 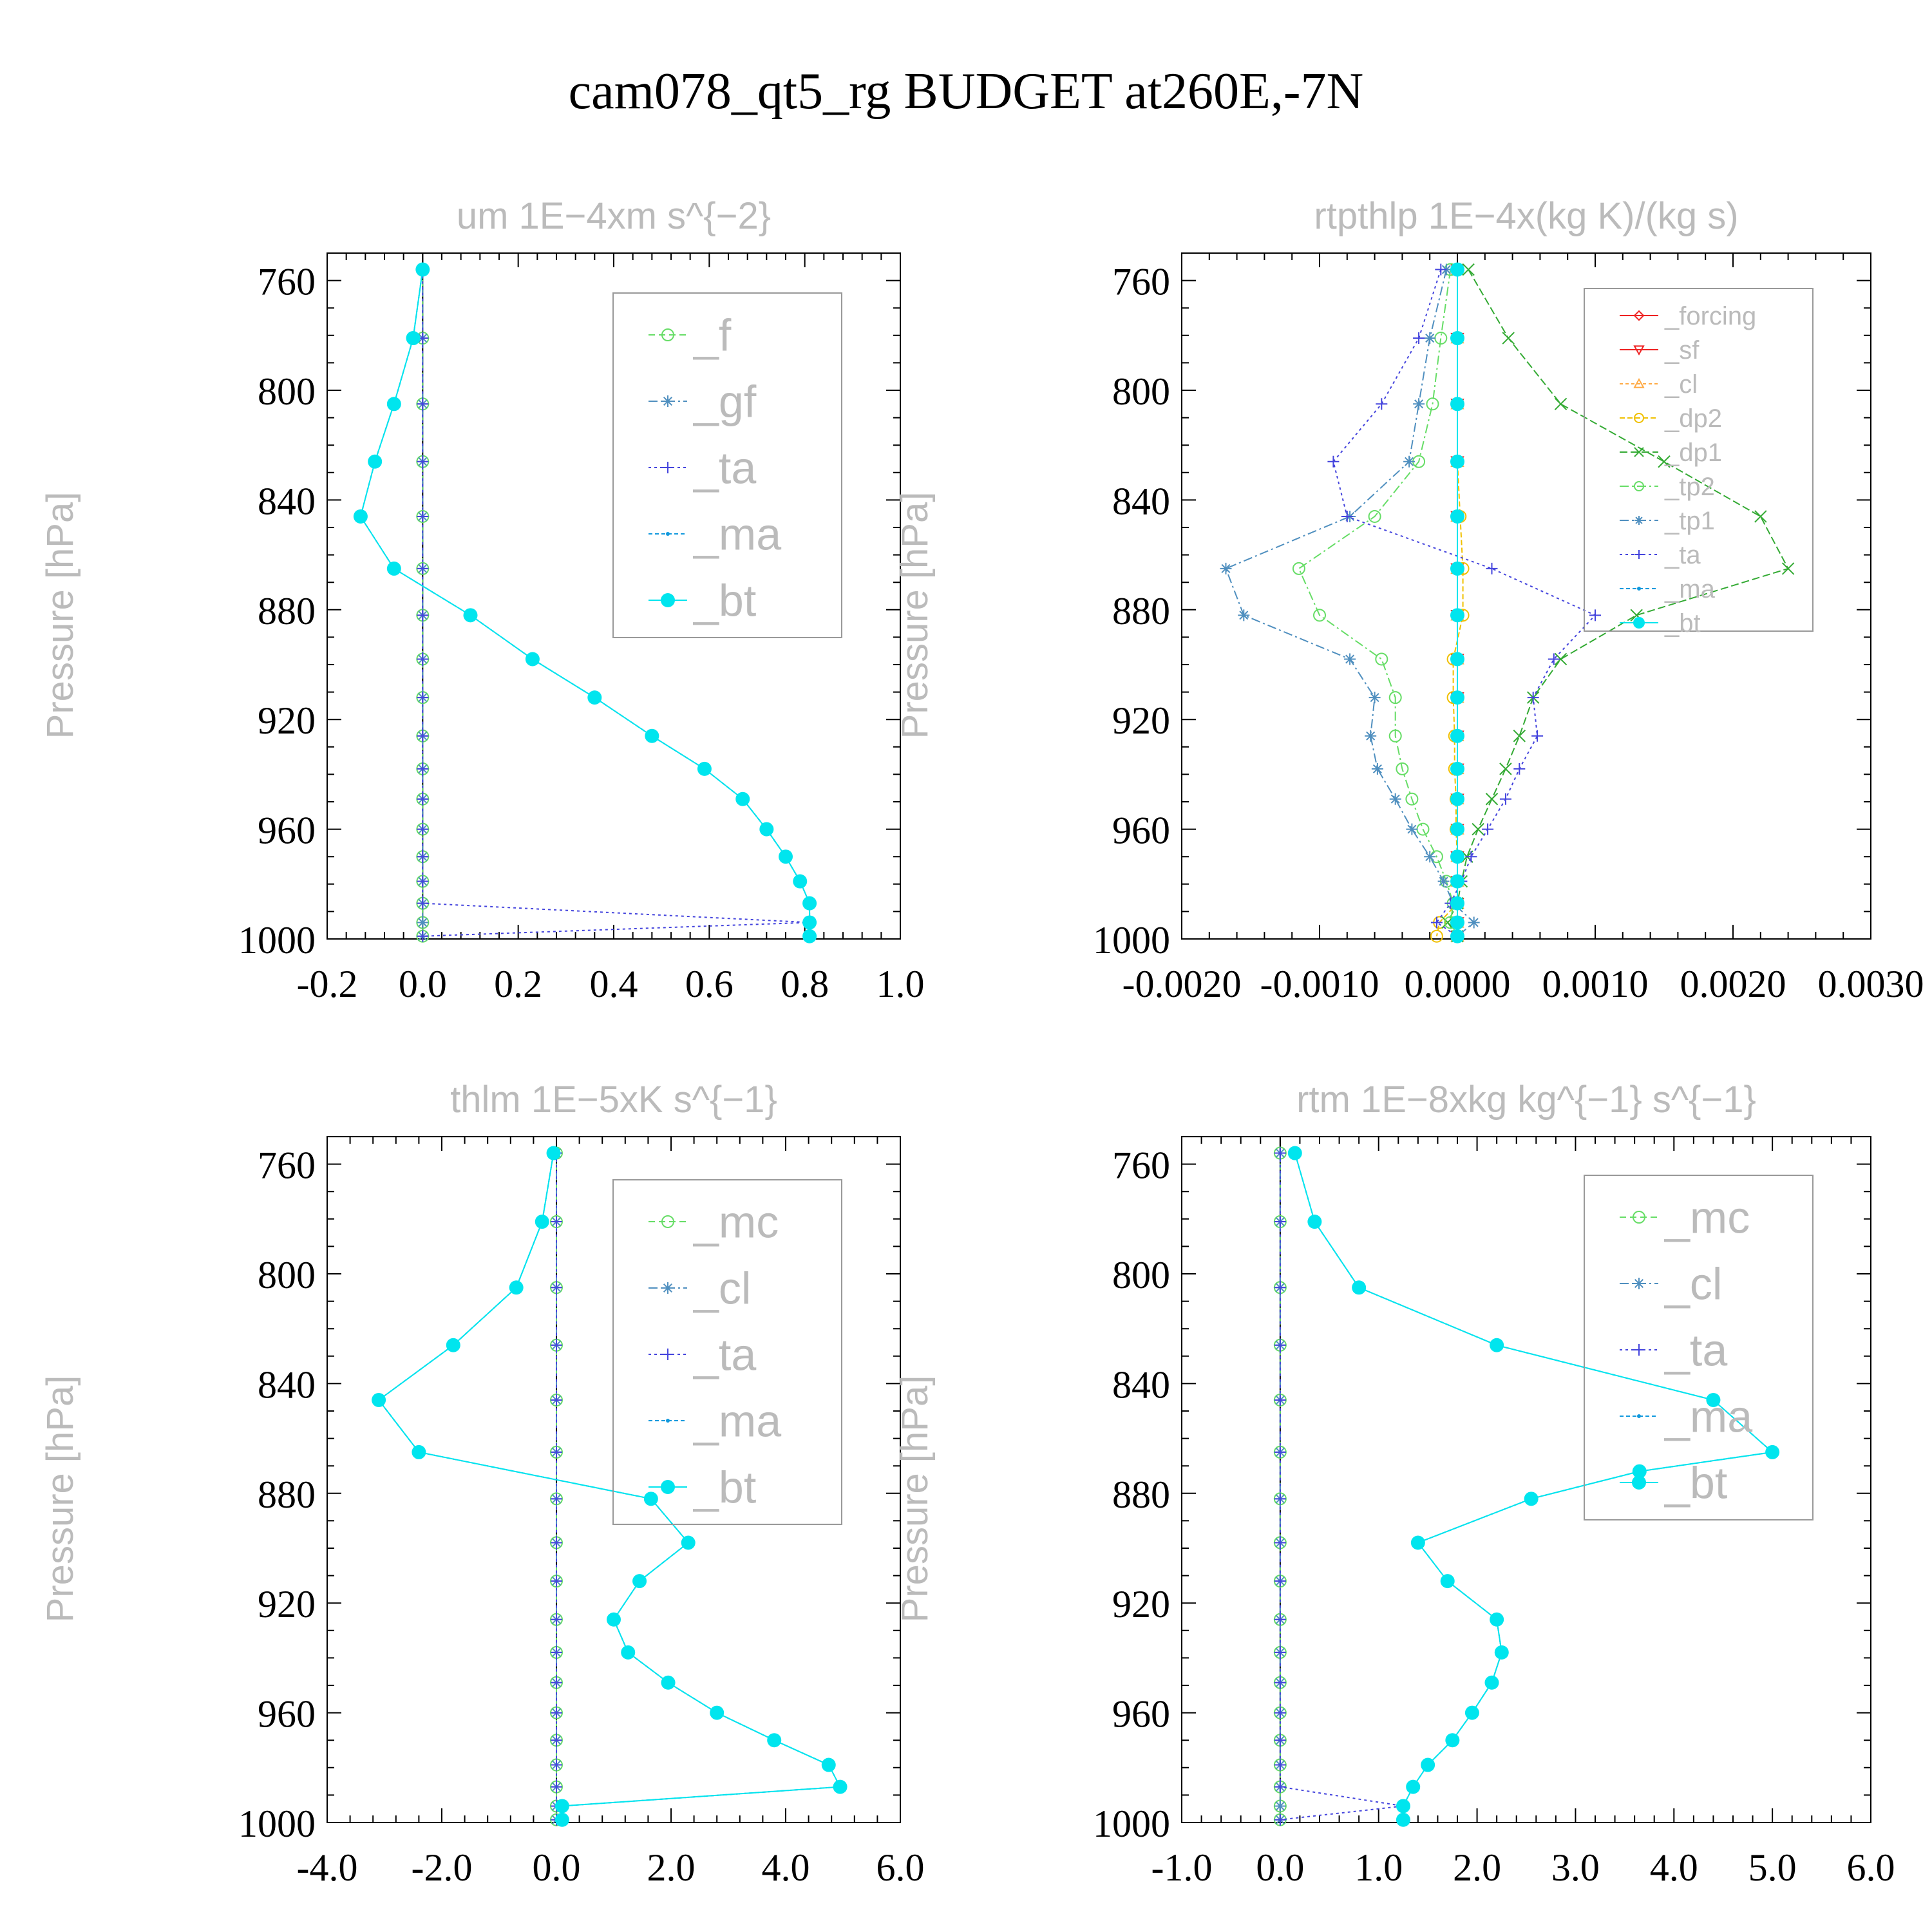 What do you see at coordinates (287, 501) in the screenshot?
I see `y-tick-label: 840` at bounding box center [287, 501].